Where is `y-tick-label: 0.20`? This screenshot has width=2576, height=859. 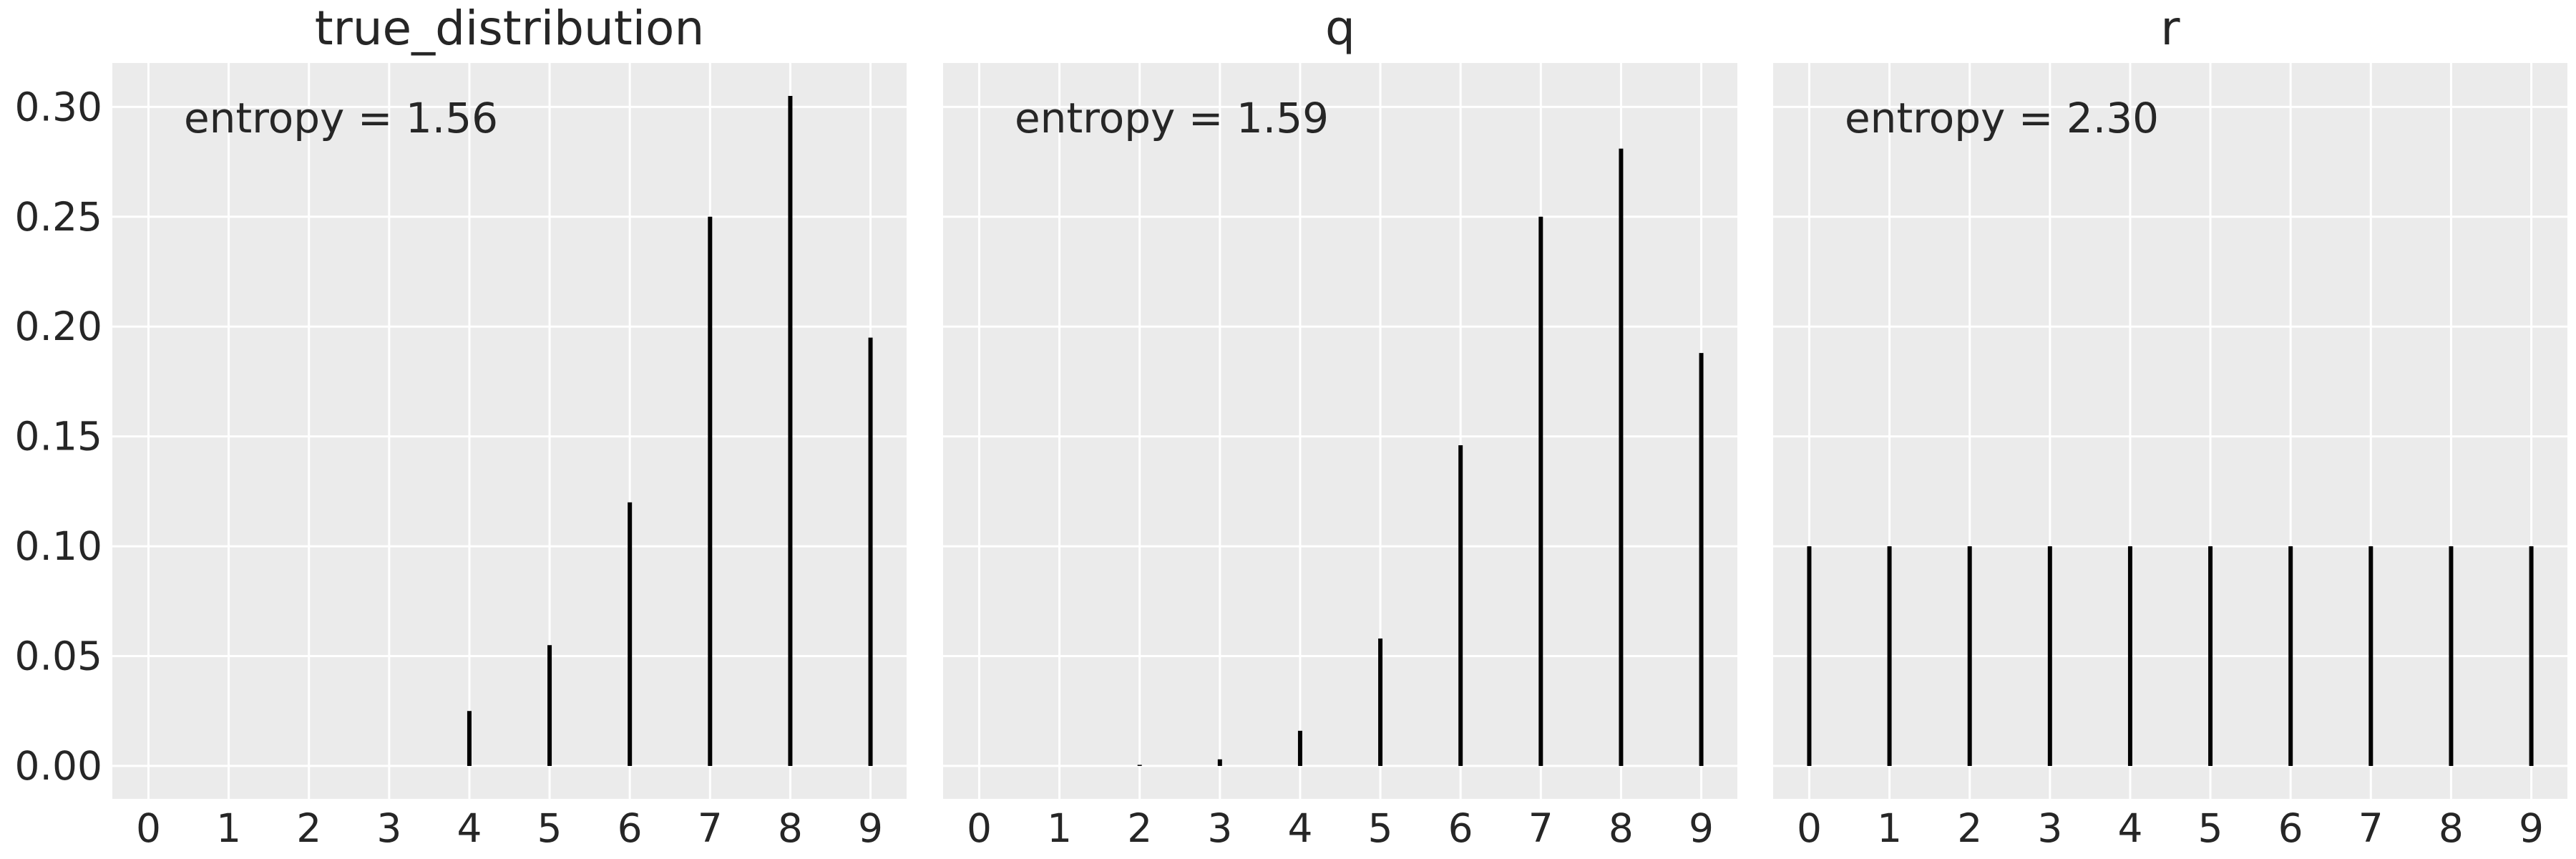 y-tick-label: 0.20 is located at coordinates (59, 326).